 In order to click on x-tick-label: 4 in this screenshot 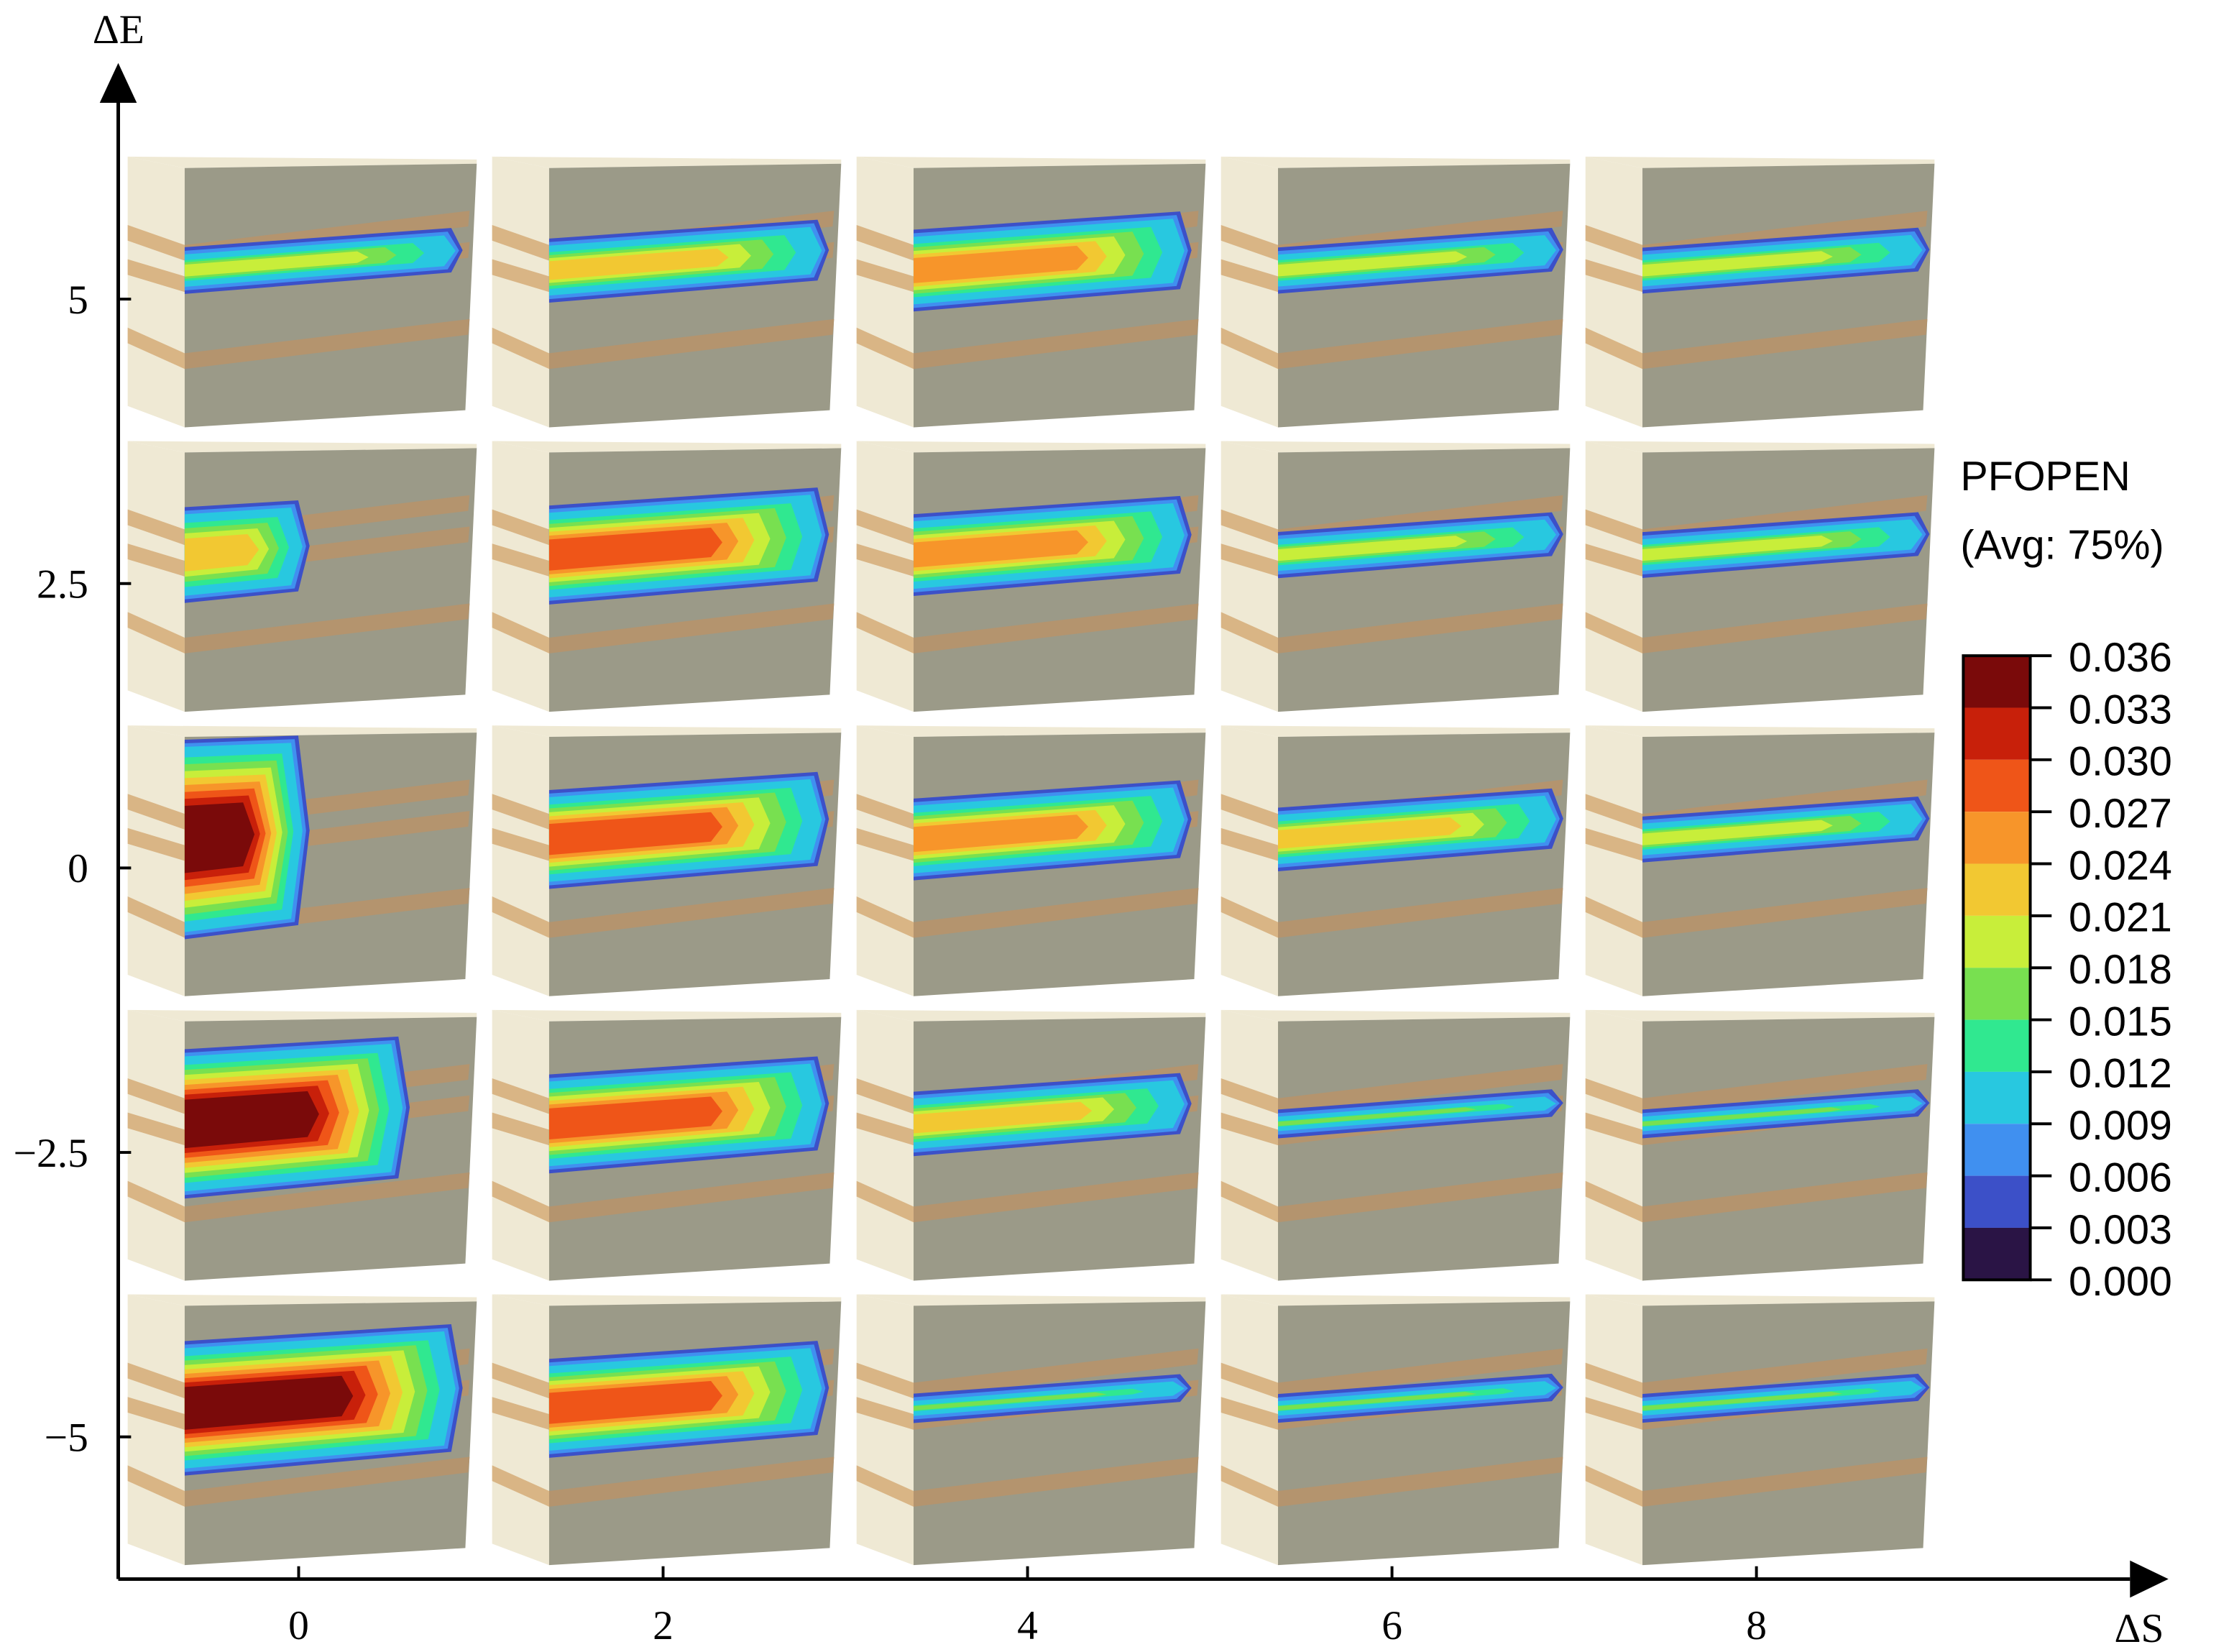, I will do `click(1027, 1626)`.